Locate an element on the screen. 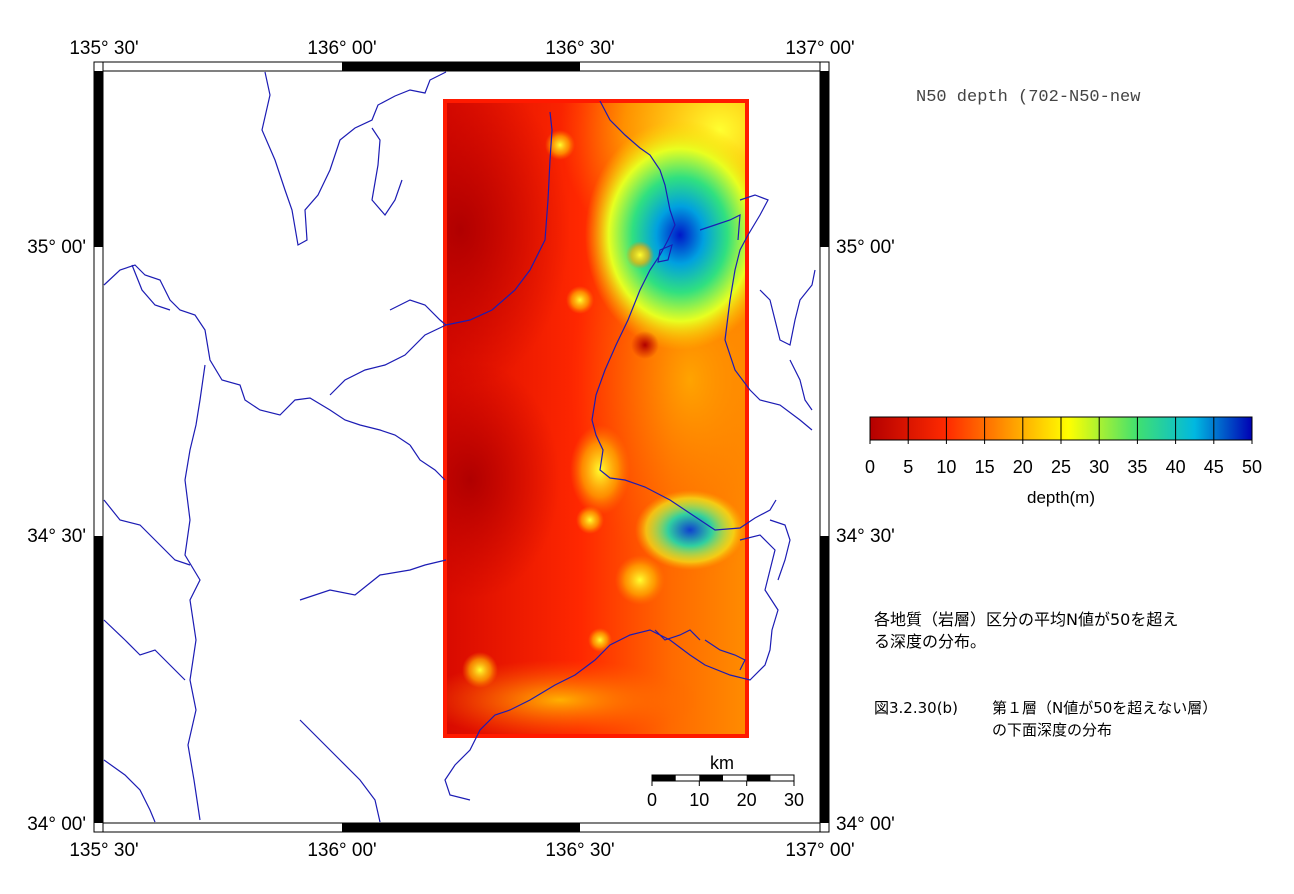 This screenshot has height=894, width=1294. colorbar-label-30: 30 is located at coordinates (1099, 467).